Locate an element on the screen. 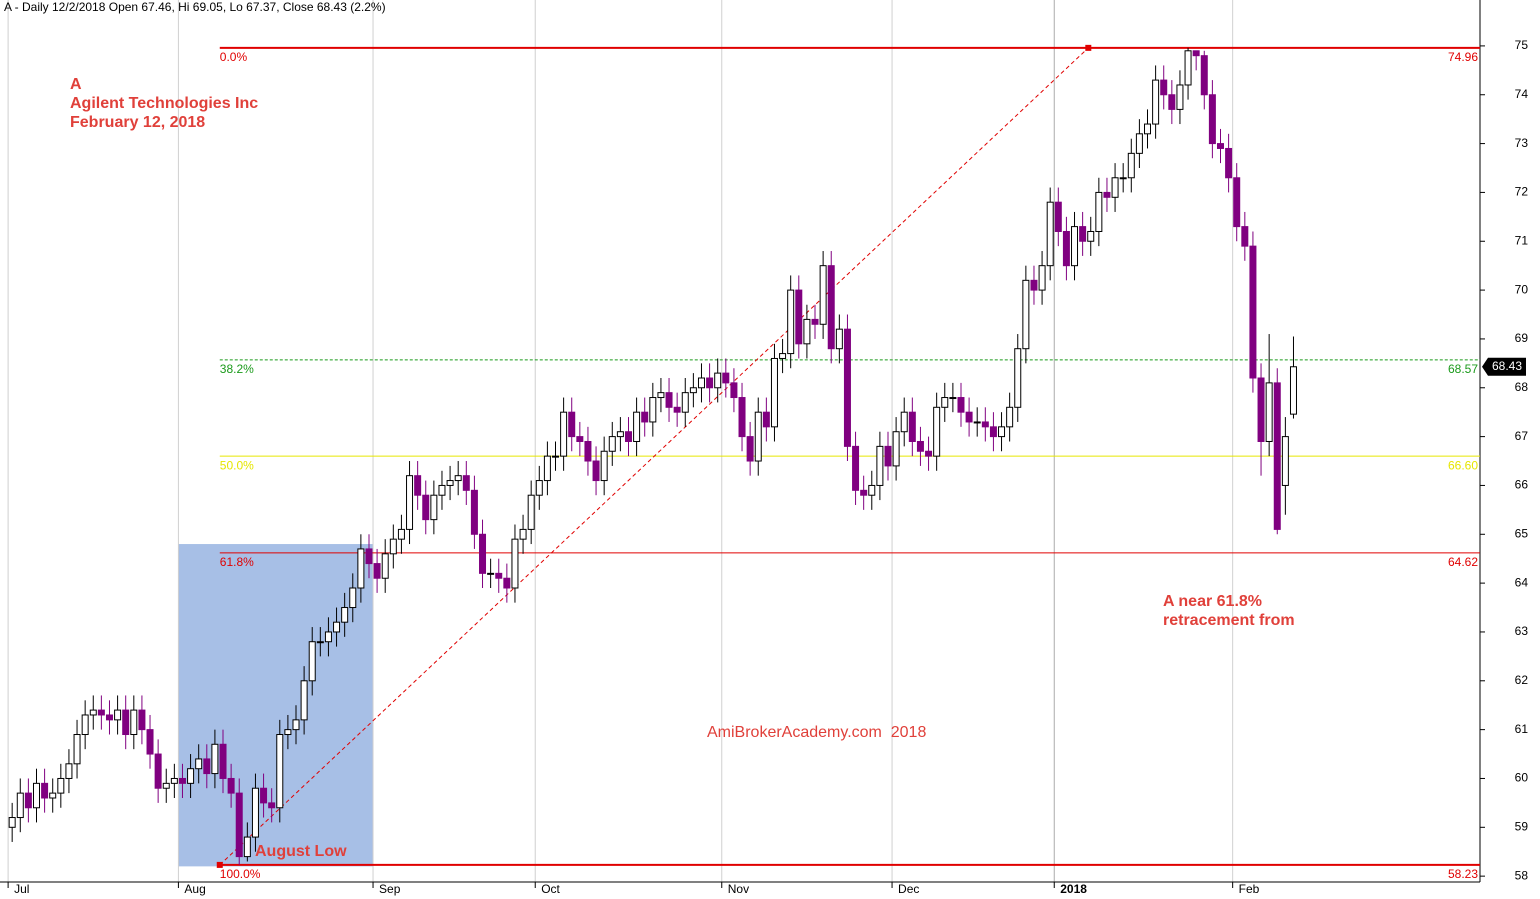 This screenshot has width=1540, height=899. last-price-tag is located at coordinates (1504, 366).